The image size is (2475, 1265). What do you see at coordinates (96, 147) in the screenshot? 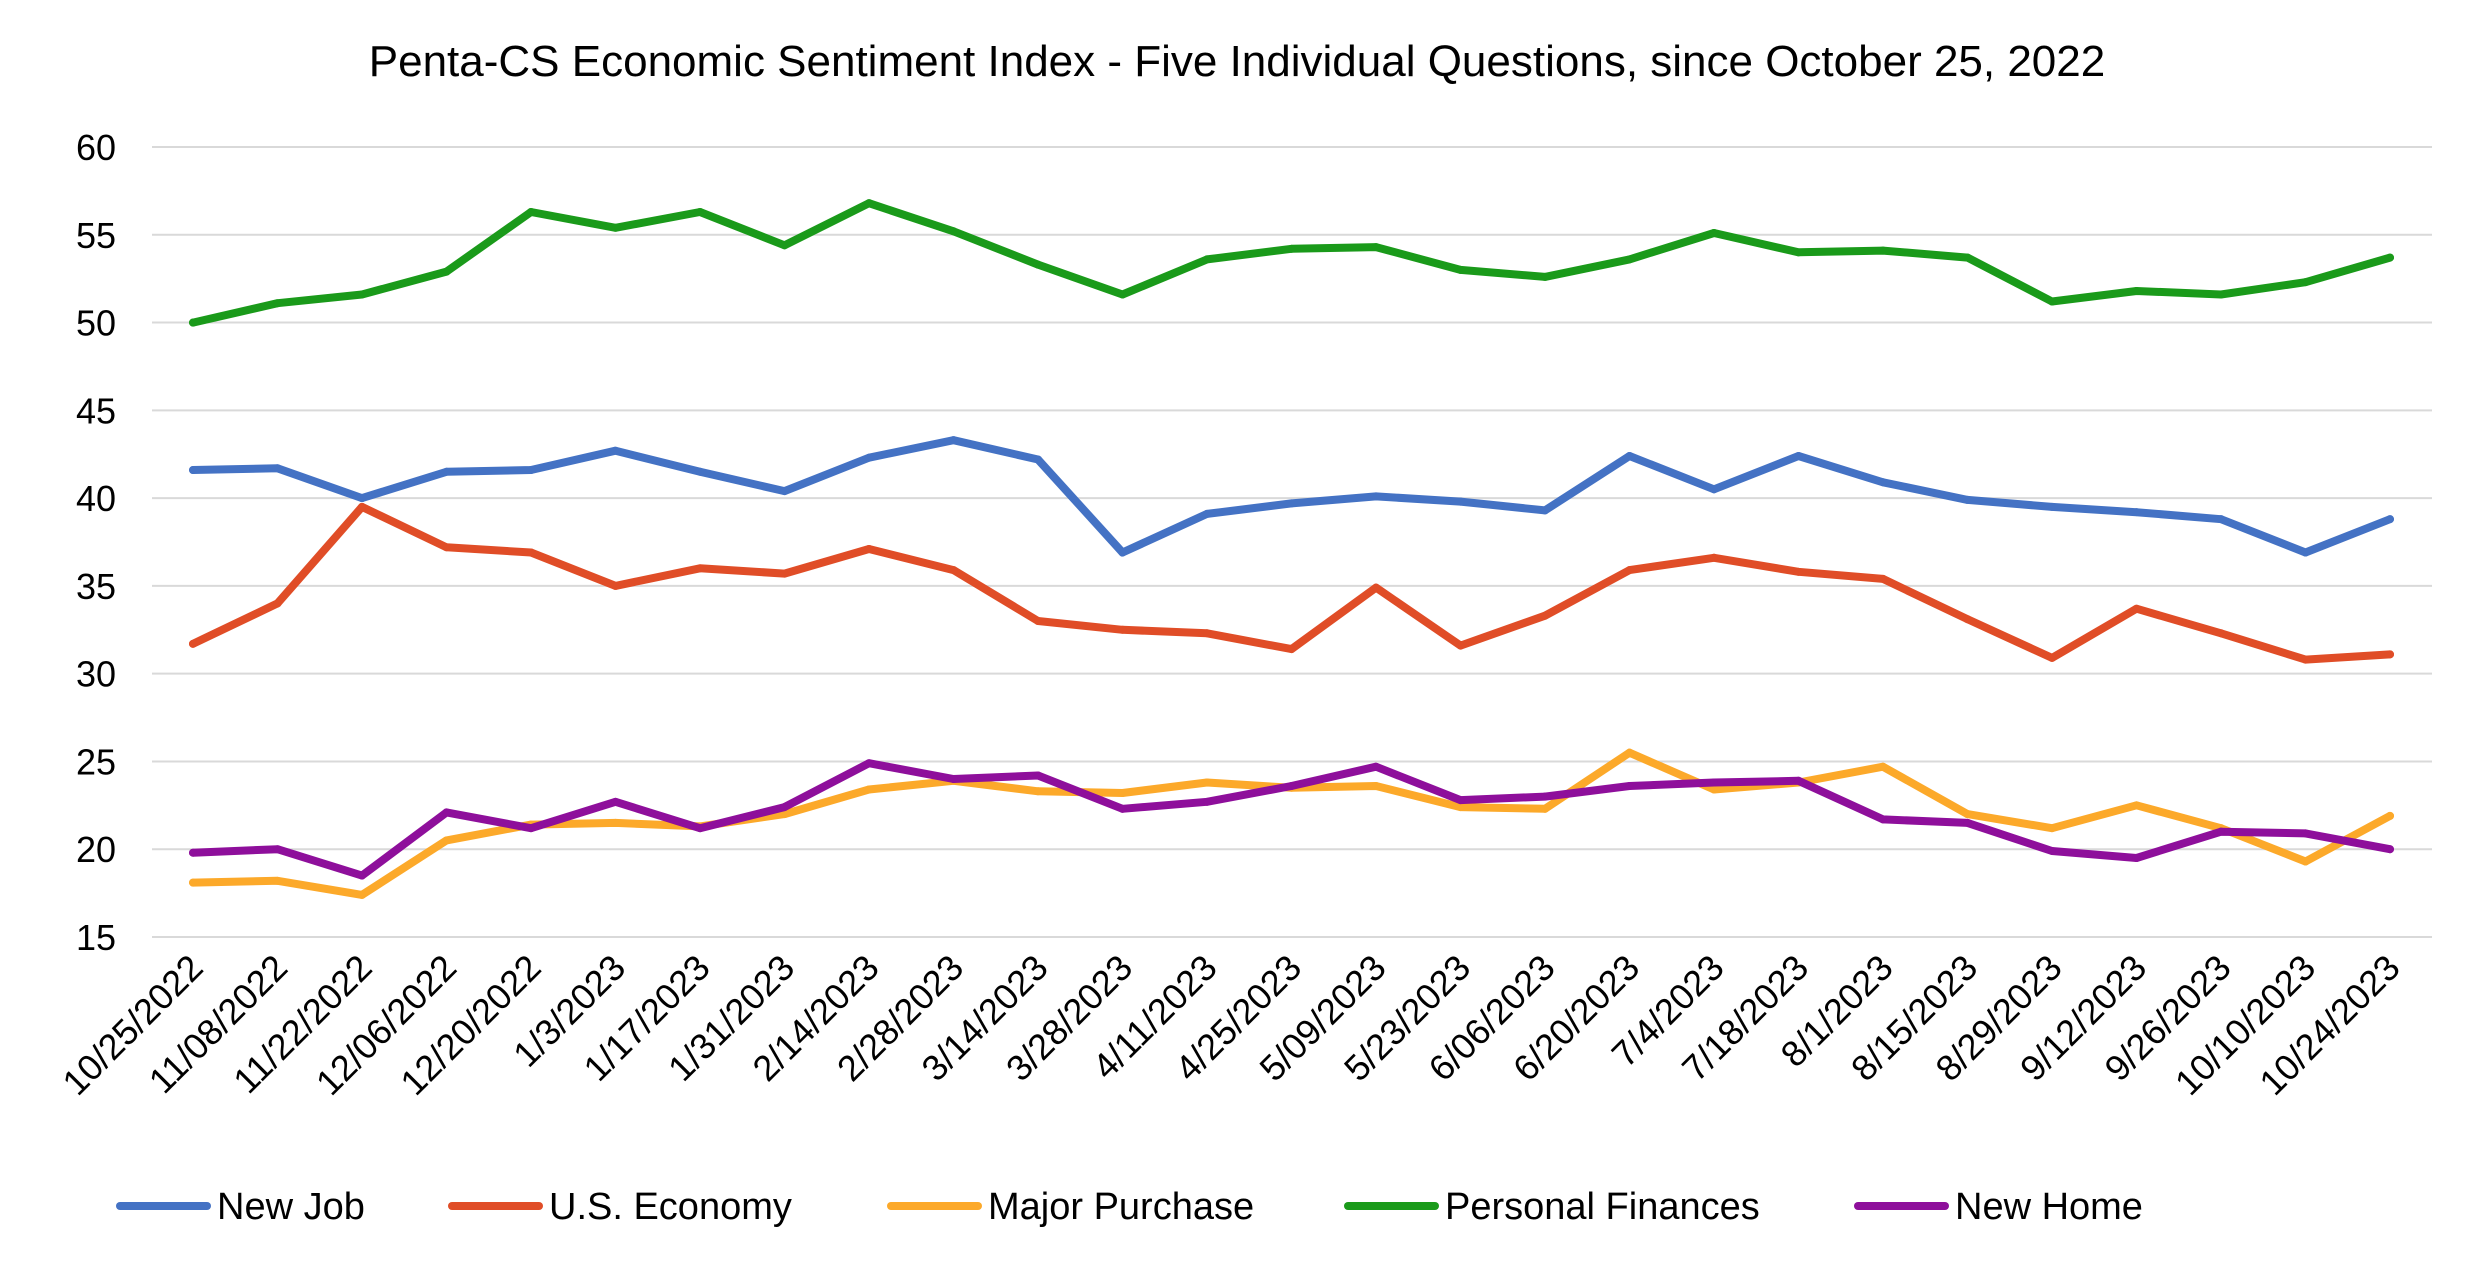
I see `y-tick-label: 60` at bounding box center [96, 147].